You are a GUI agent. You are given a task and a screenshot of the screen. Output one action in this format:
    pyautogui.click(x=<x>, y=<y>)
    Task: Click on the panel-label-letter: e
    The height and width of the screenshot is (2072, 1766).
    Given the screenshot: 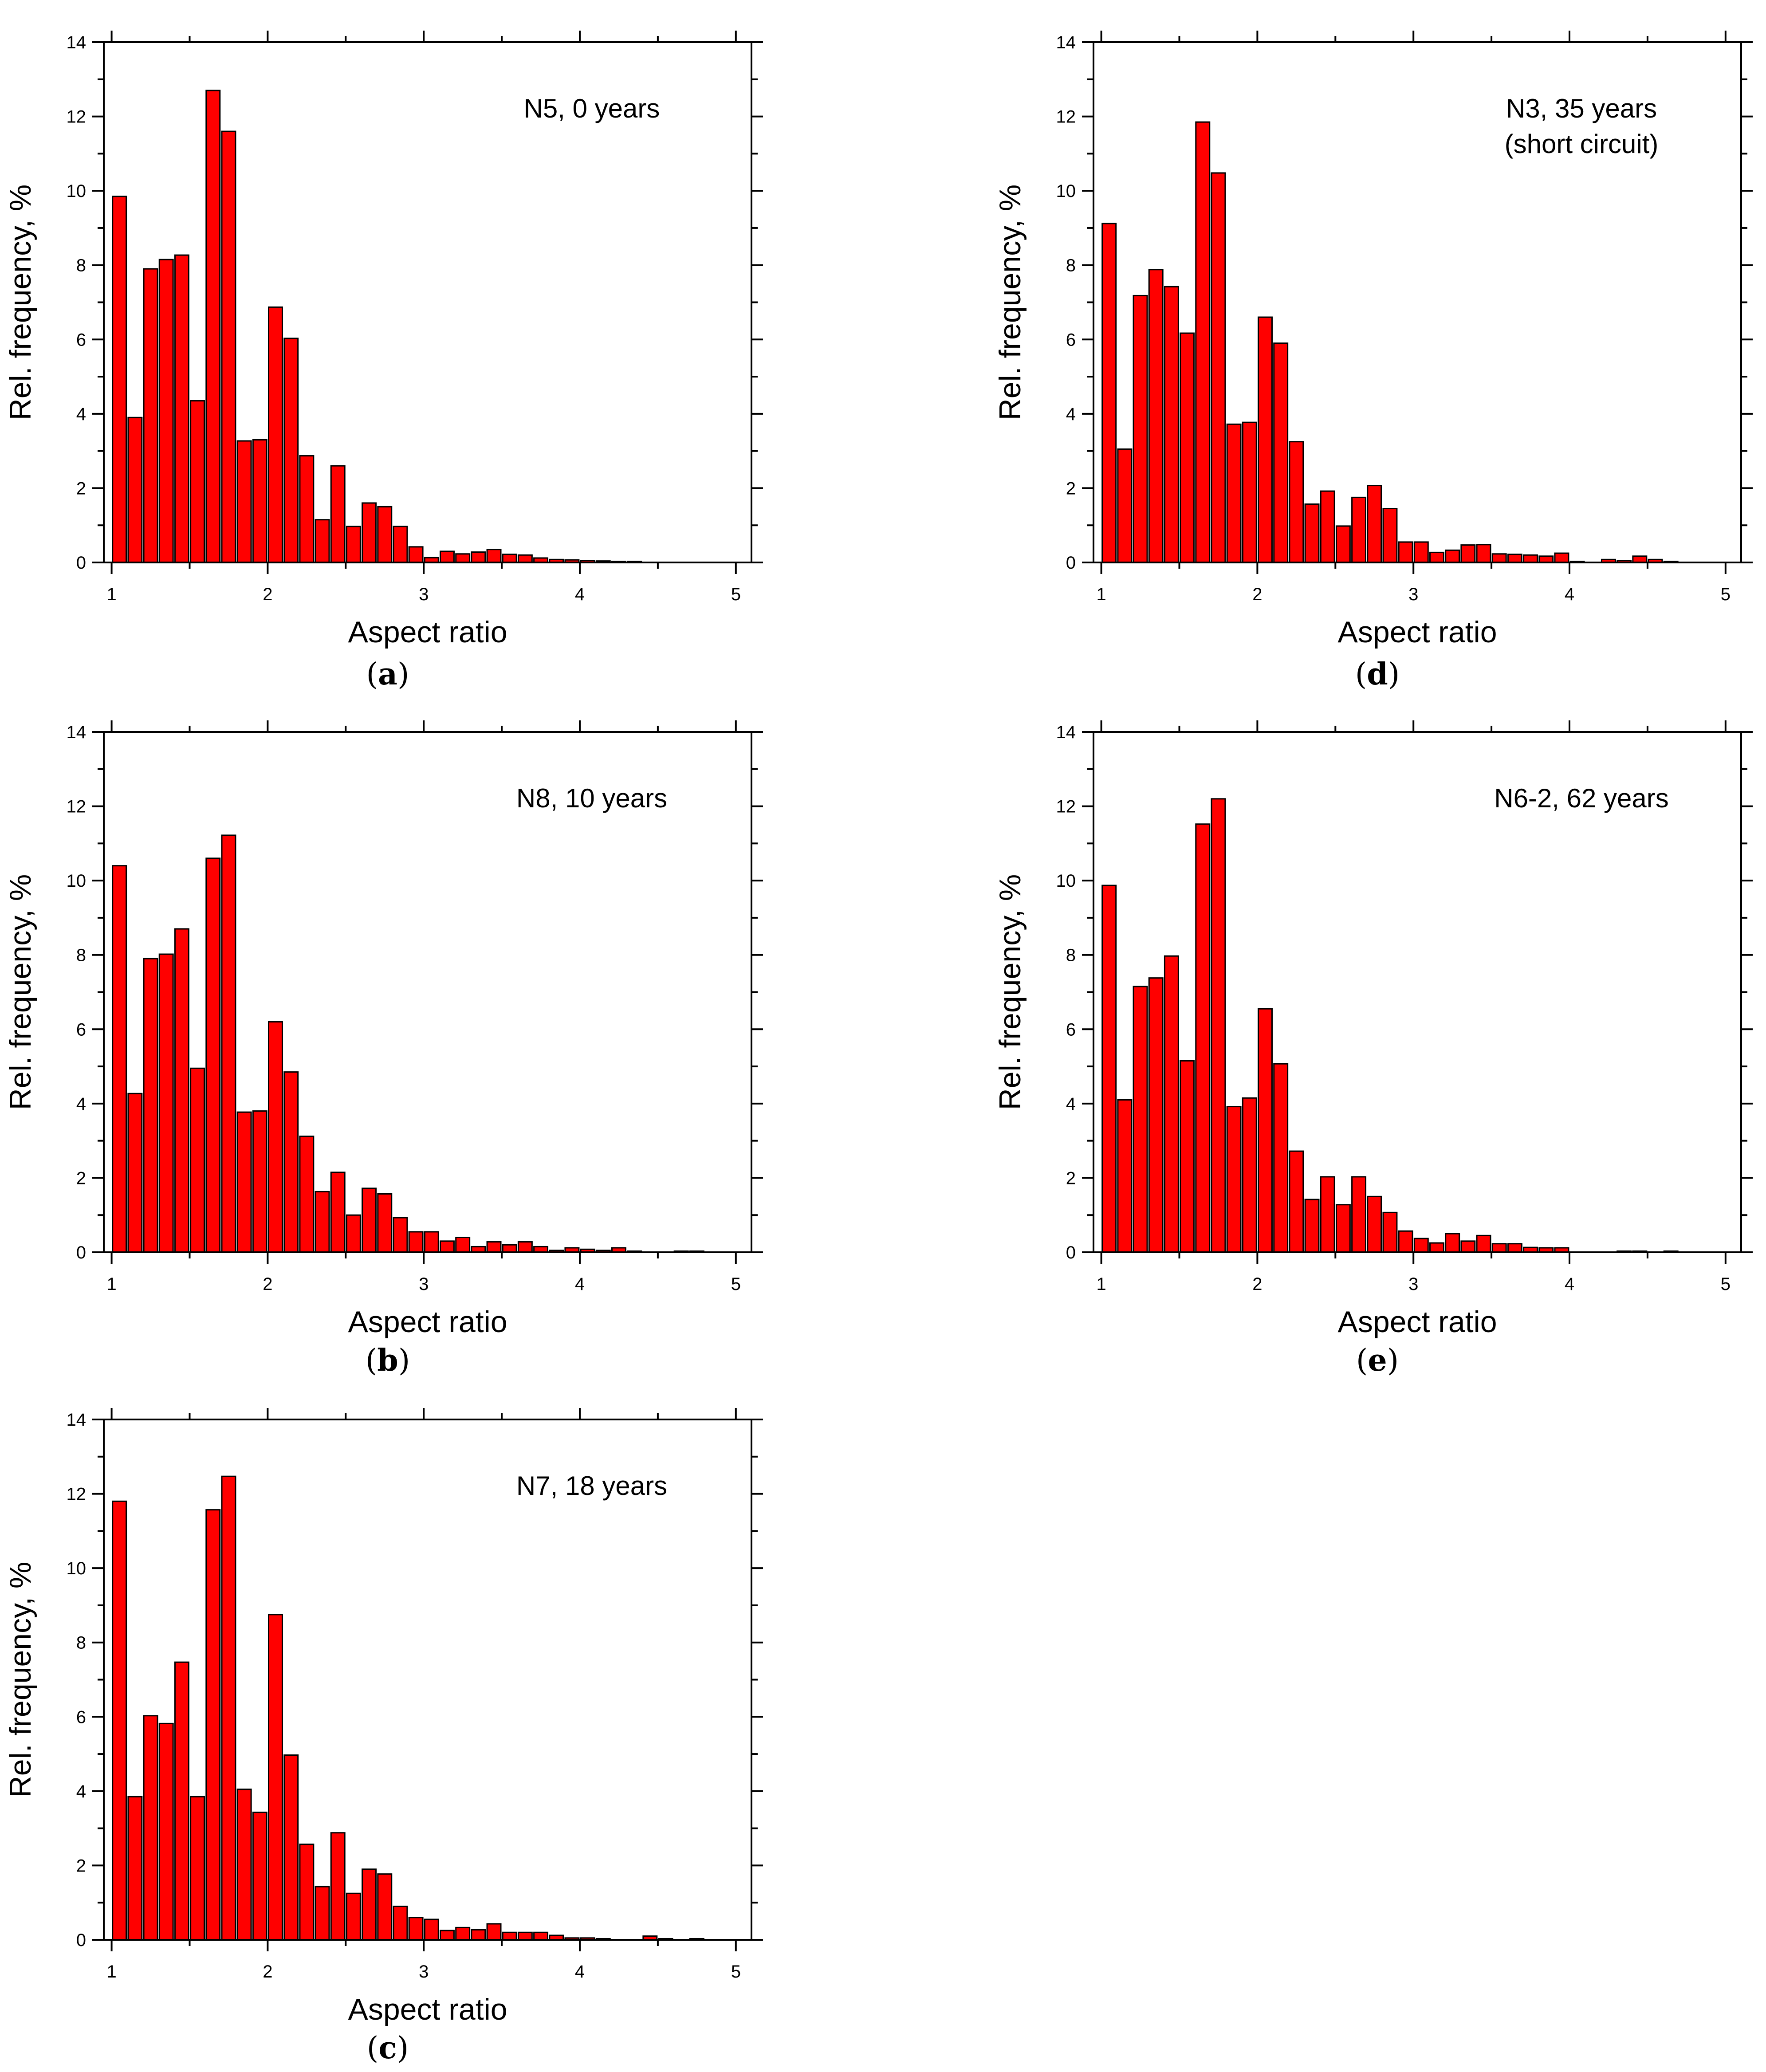 What is the action you would take?
    pyautogui.click(x=1377, y=1360)
    